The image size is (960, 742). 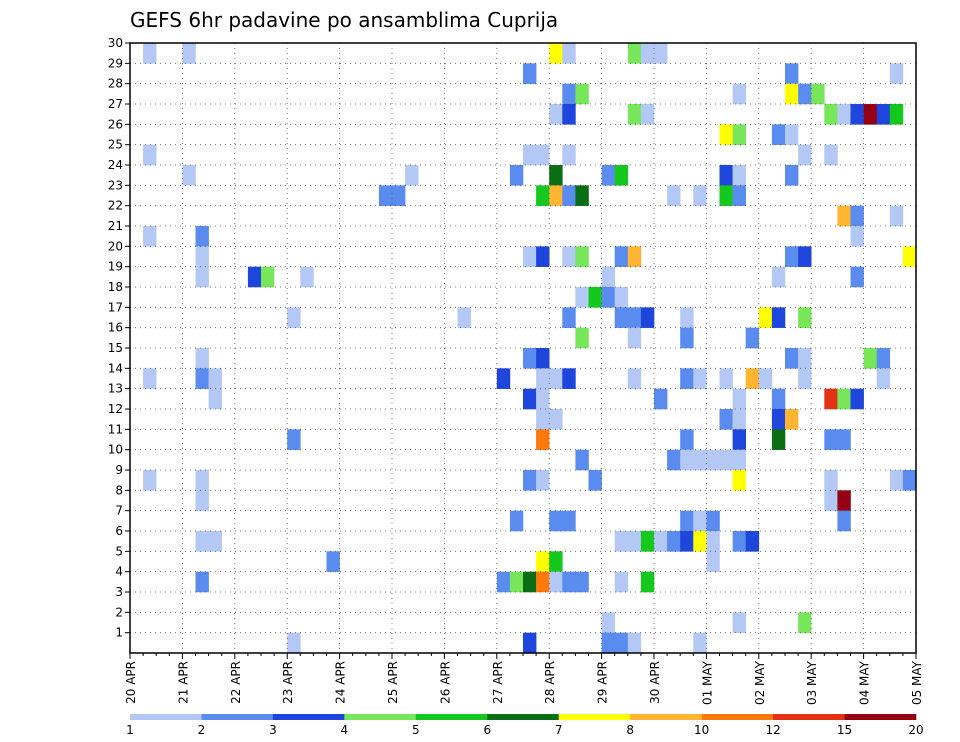 I want to click on legend-label: 2, so click(x=202, y=730).